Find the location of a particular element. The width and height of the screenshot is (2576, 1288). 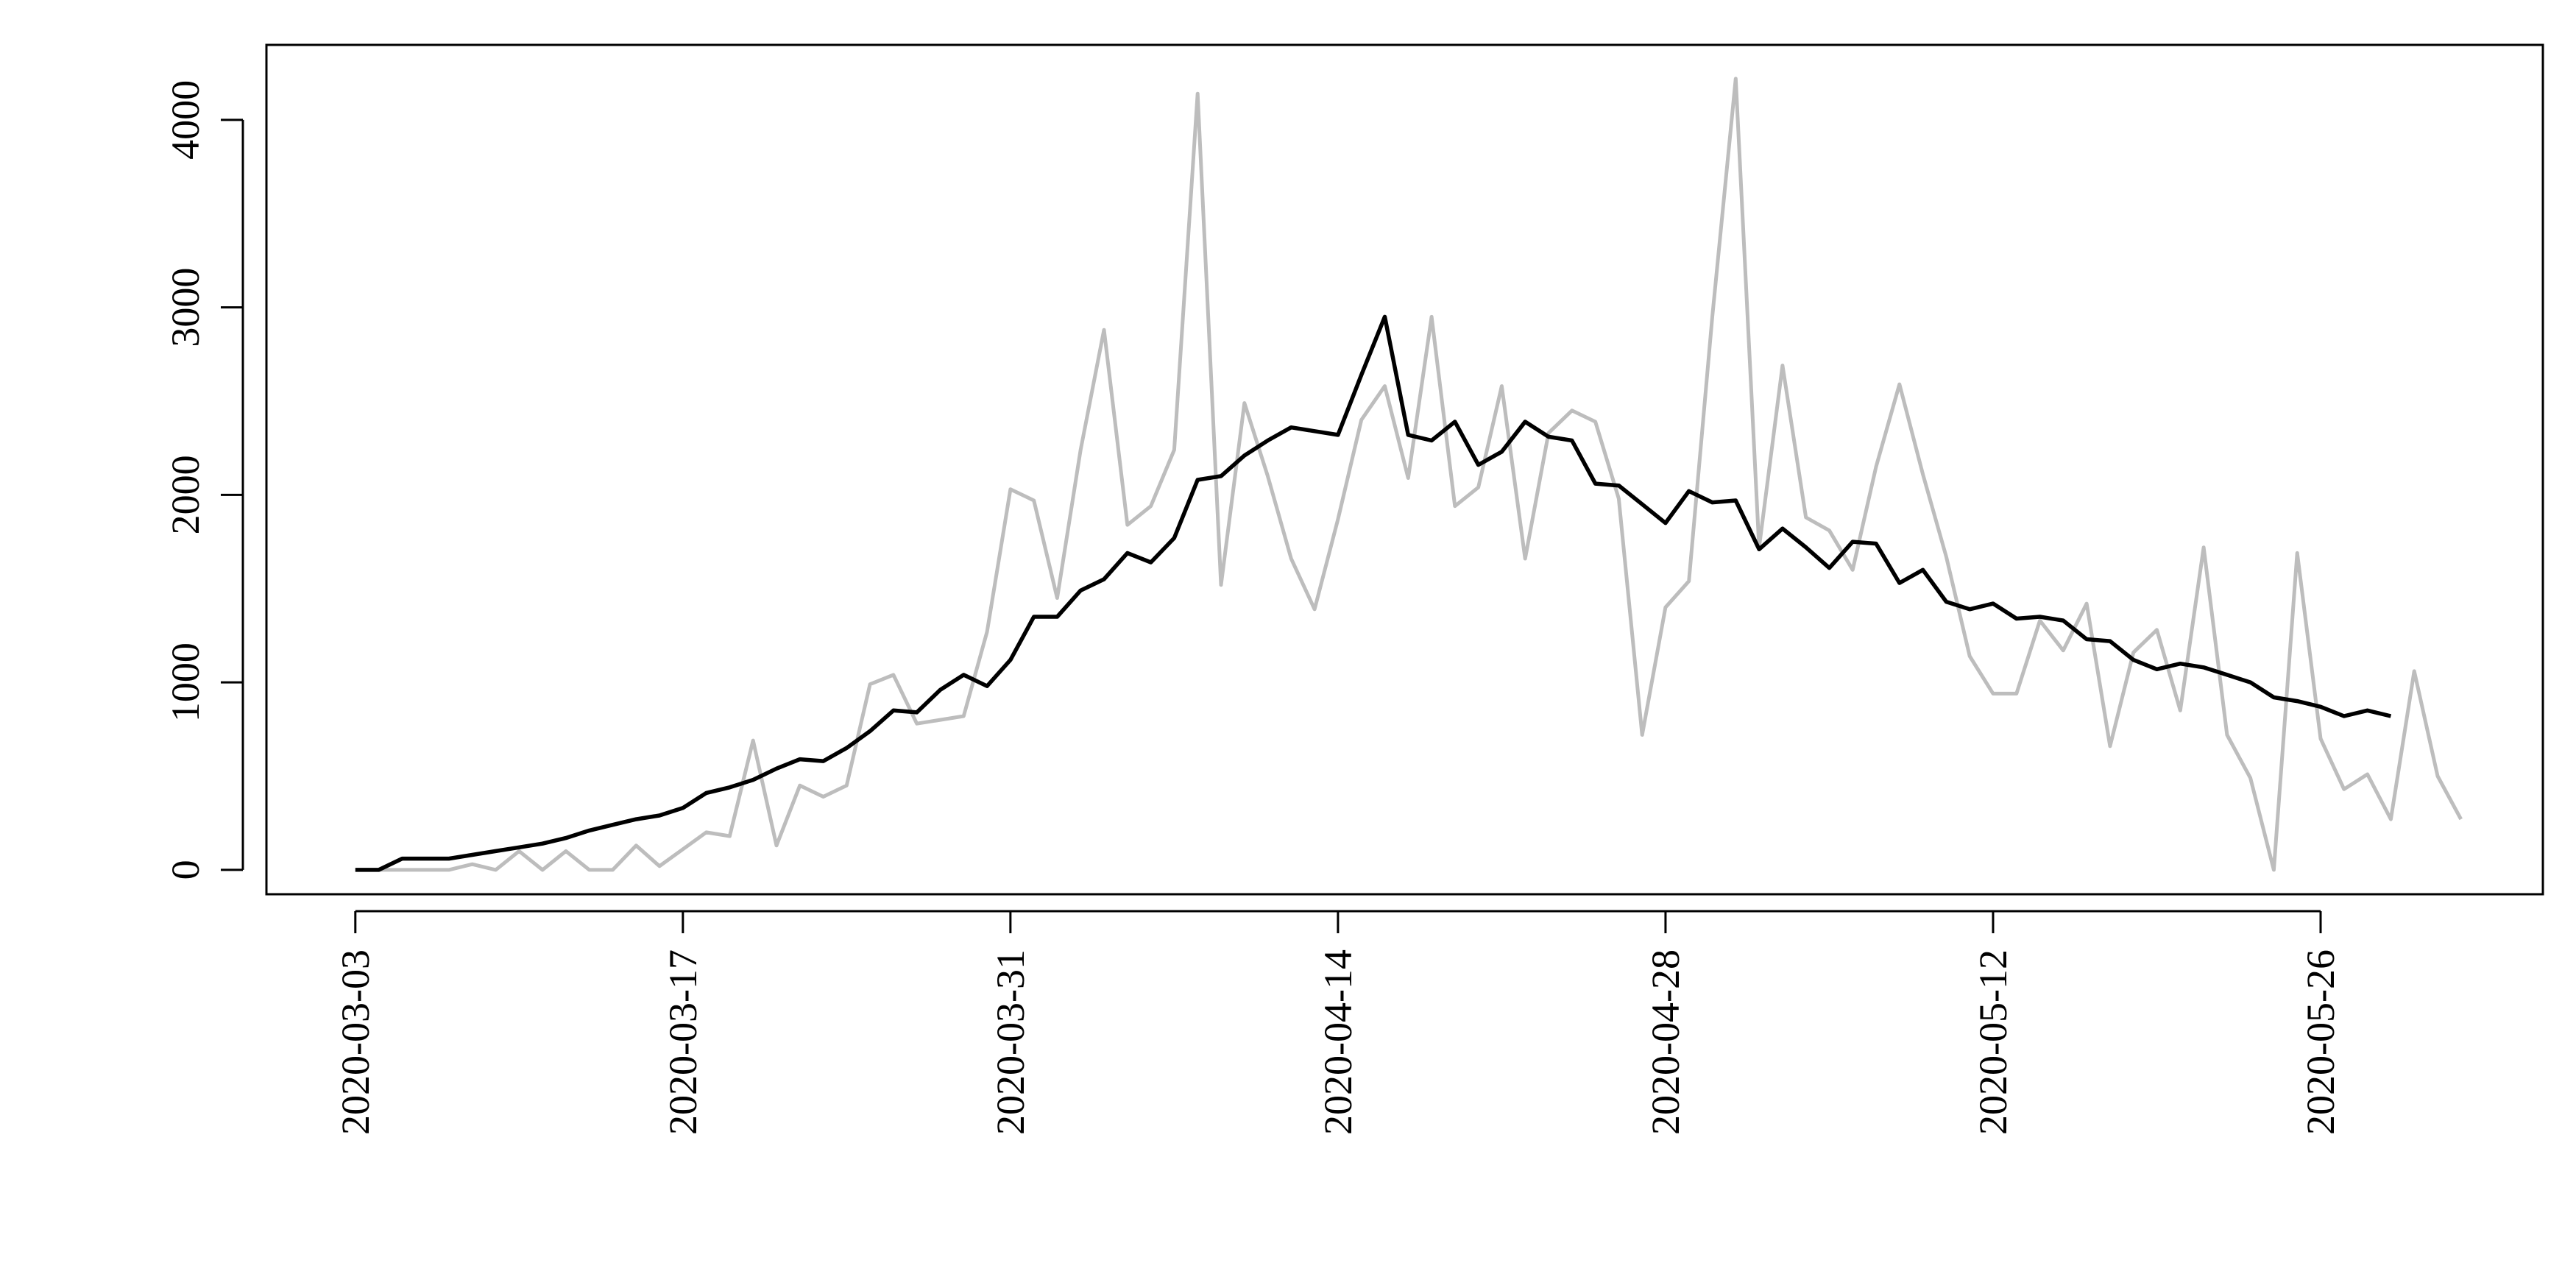

y-tick-label: 2000 is located at coordinates (185, 494).